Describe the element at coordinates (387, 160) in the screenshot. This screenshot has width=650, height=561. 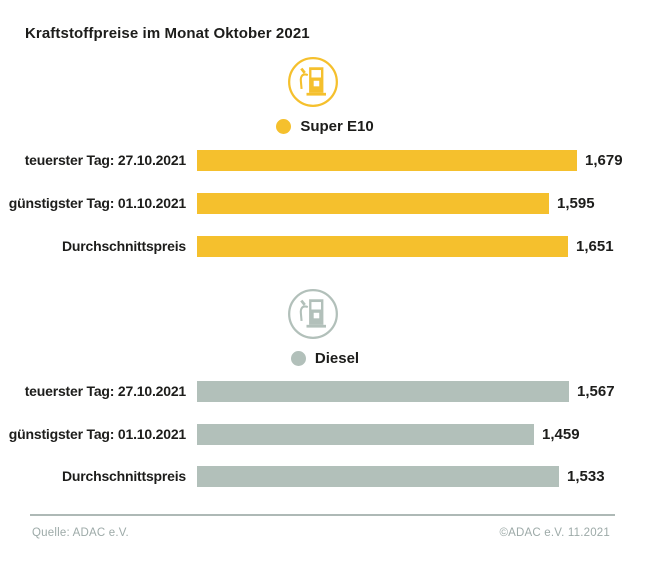
I see `bar-e10-teuerster-tag` at that location.